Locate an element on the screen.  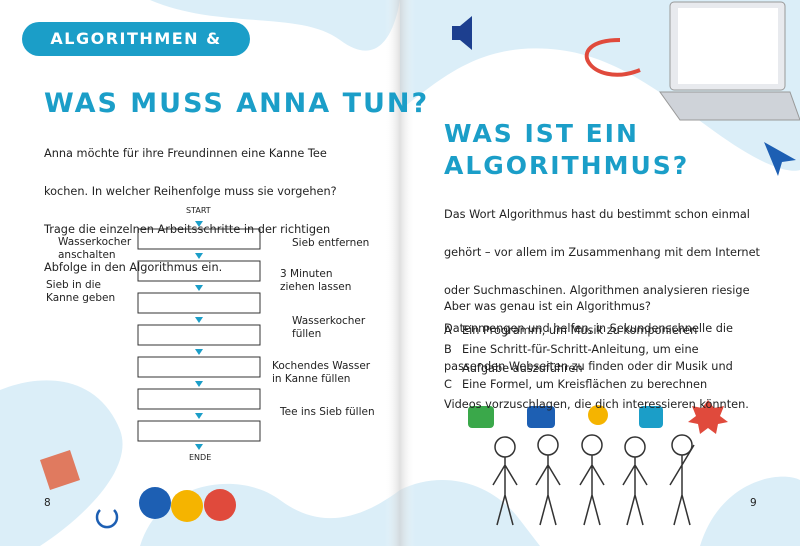
step-label: Kochendes Wasser in Kanne füllen is located at coordinates (321, 372).